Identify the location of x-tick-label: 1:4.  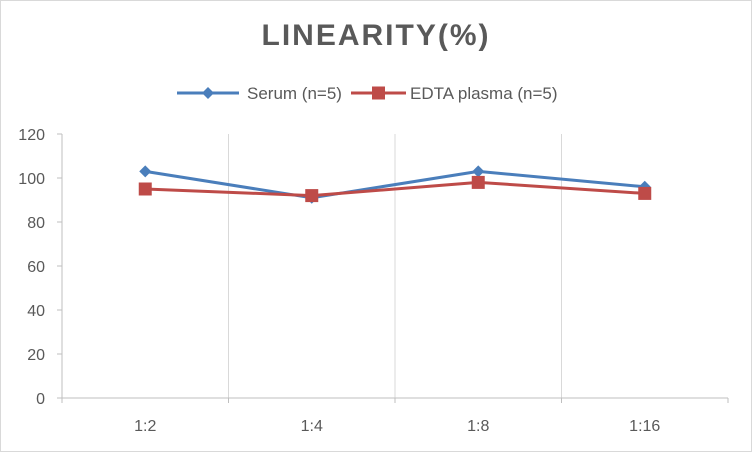
(312, 426).